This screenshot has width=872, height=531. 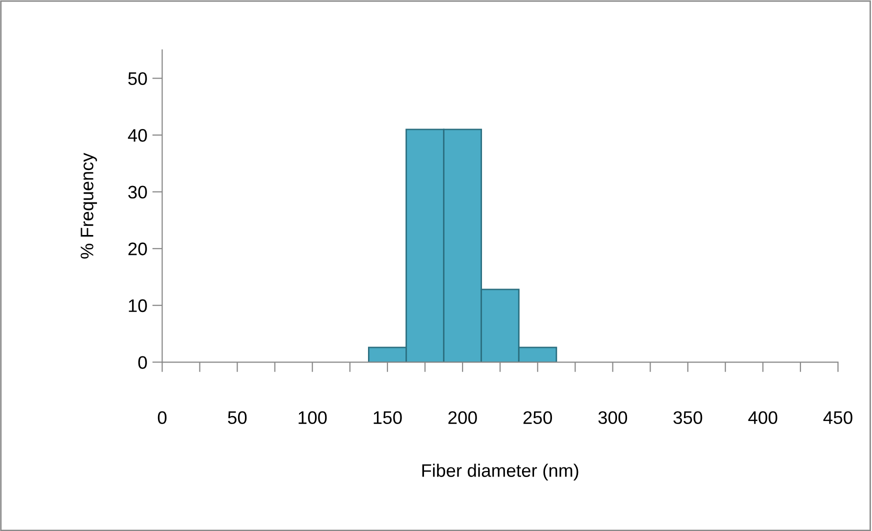 I want to click on y-axis-title: % Frequency, so click(x=88, y=205).